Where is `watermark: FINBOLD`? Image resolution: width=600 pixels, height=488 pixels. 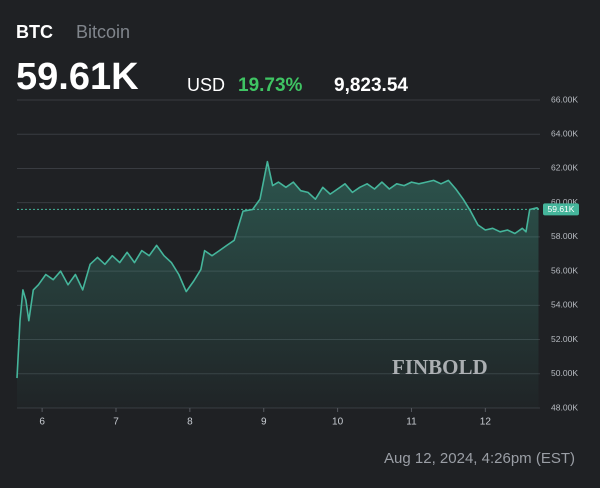 watermark: FINBOLD is located at coordinates (440, 367).